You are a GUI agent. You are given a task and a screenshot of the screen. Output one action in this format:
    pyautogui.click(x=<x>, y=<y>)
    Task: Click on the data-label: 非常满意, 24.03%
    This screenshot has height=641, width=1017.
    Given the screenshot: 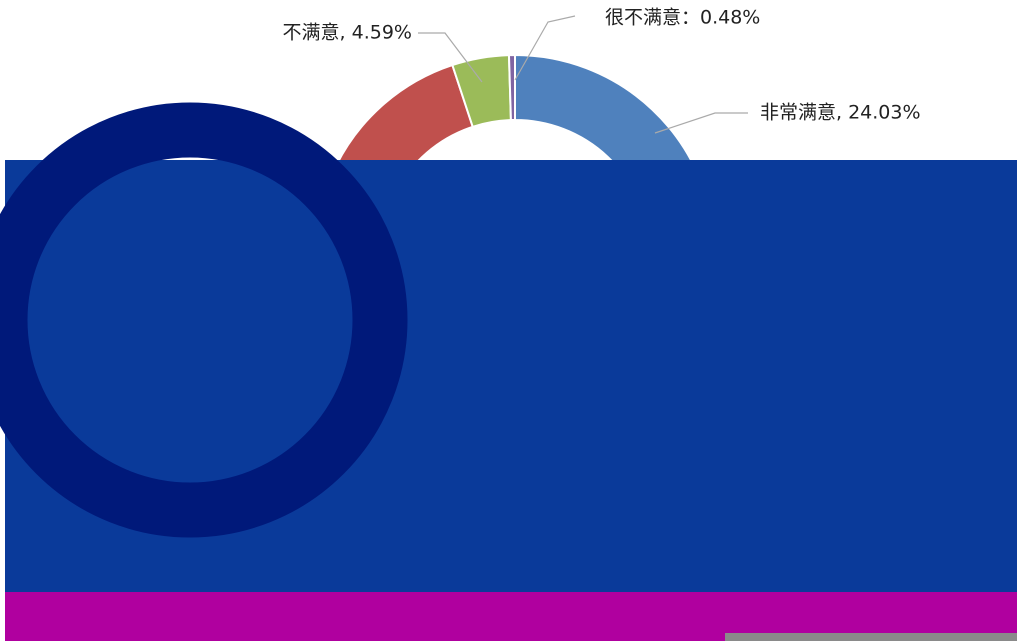 What is the action you would take?
    pyautogui.click(x=840, y=113)
    